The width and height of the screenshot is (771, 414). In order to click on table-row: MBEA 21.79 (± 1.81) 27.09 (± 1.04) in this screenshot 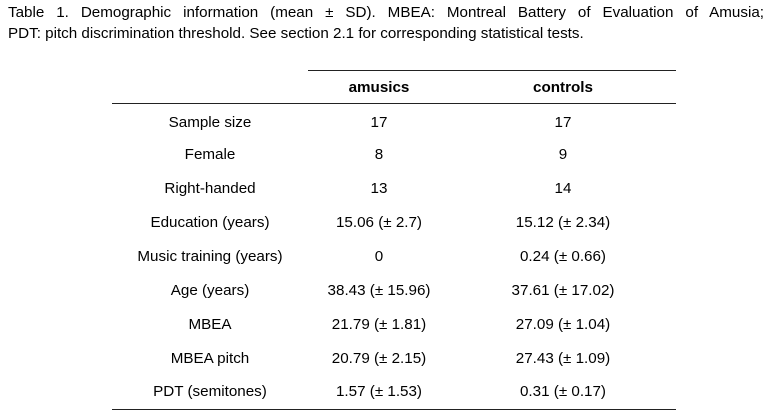, I will do `click(394, 325)`.